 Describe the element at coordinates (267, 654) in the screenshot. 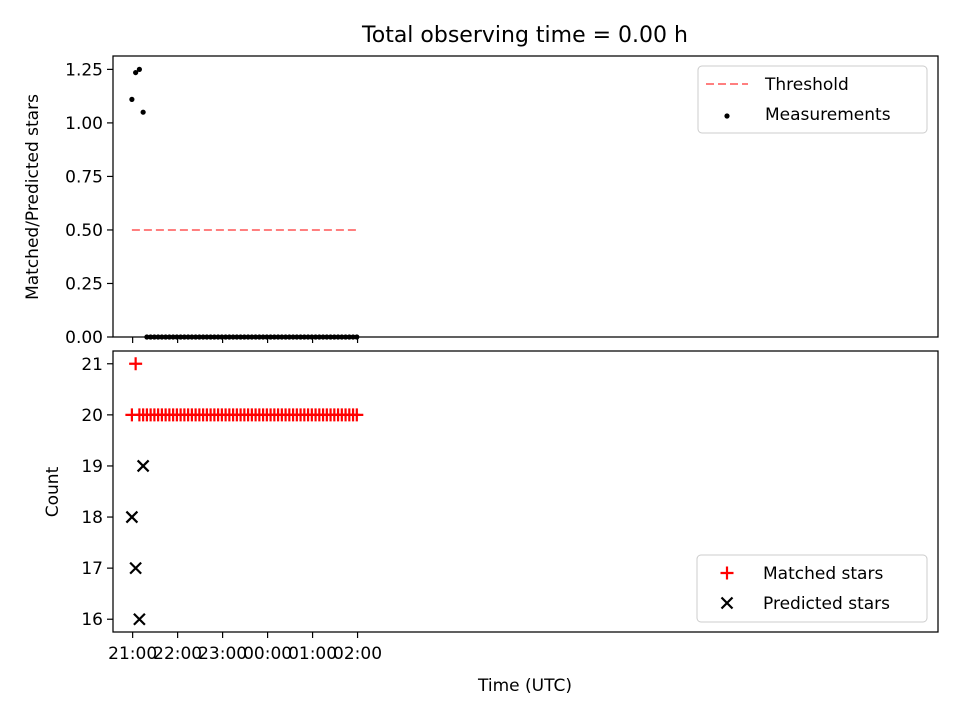

I see `x-tick-label: 00:00` at that location.